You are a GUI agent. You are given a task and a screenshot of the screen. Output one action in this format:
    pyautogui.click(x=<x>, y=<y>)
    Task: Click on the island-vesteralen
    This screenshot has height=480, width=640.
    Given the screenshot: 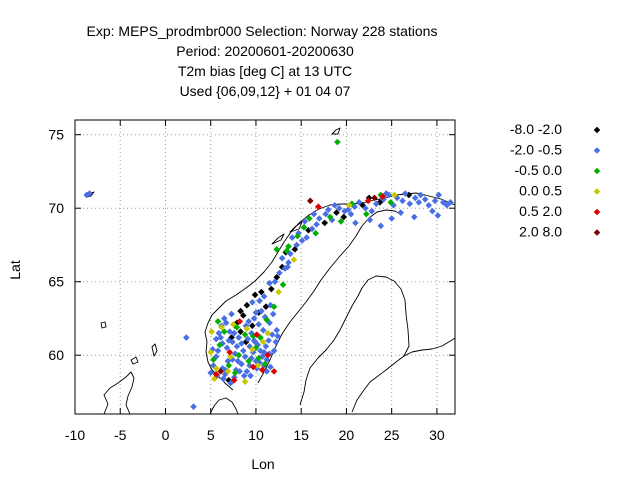 What is the action you would take?
    pyautogui.click(x=296, y=227)
    